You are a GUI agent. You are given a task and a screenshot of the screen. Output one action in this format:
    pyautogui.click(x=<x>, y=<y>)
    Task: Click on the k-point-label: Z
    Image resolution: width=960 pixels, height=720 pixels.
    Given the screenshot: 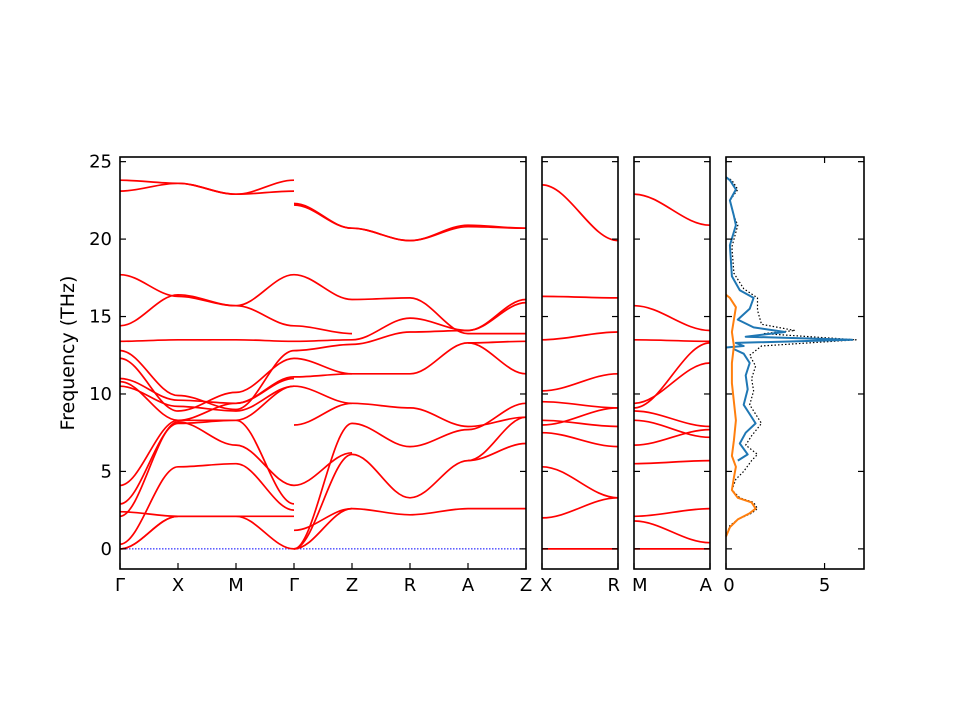 What is the action you would take?
    pyautogui.click(x=352, y=585)
    